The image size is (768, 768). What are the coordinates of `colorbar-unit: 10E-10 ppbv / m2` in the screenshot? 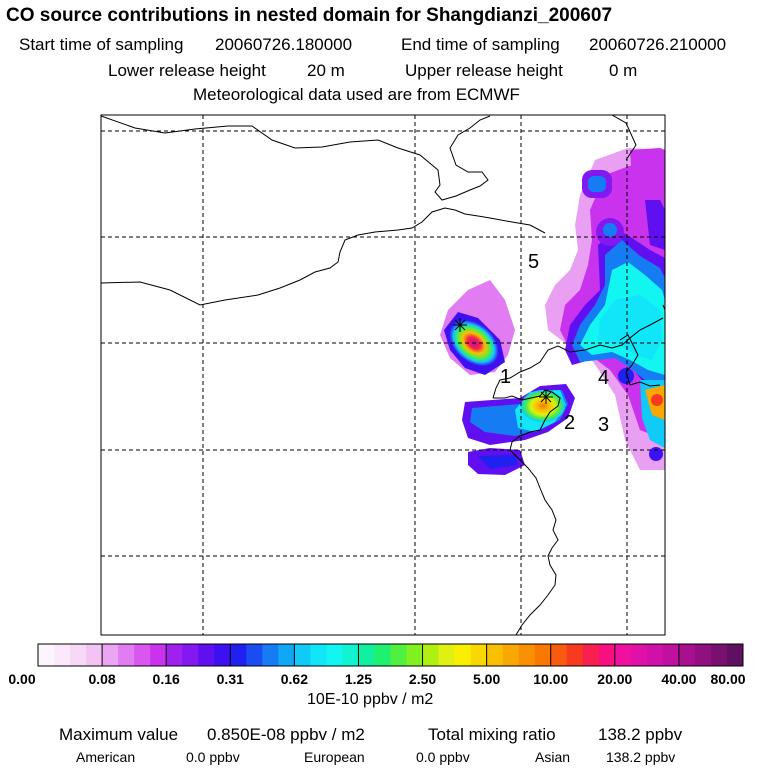 It's located at (370, 699).